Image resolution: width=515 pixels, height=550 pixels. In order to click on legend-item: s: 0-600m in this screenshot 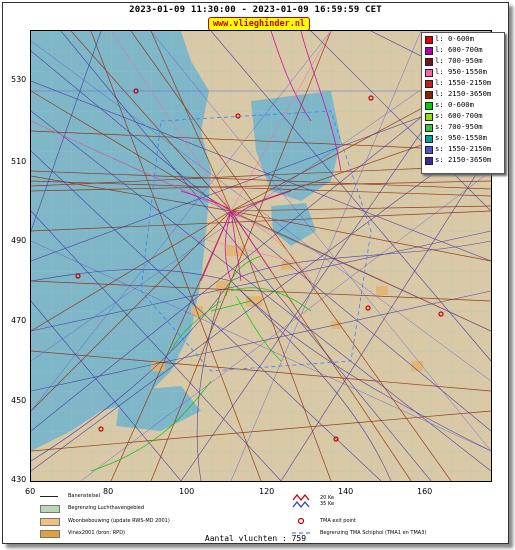, I will do `click(464, 105)`.